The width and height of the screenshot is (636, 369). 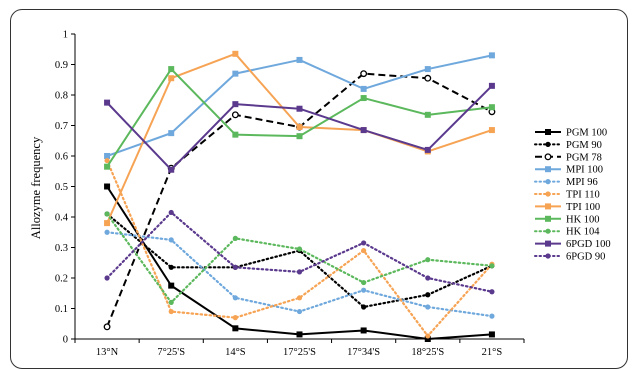 I want to click on legend-item-hk-104: HK 104, so click(x=567, y=232).